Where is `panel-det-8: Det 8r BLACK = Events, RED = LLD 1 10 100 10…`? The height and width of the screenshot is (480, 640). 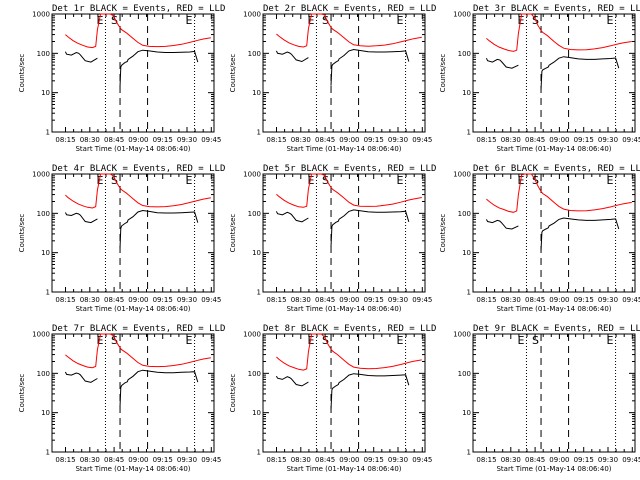
panel-det-8: Det 8r BLACK = Events, RED = LLD 1 10 100 10… is located at coordinates (332, 398).